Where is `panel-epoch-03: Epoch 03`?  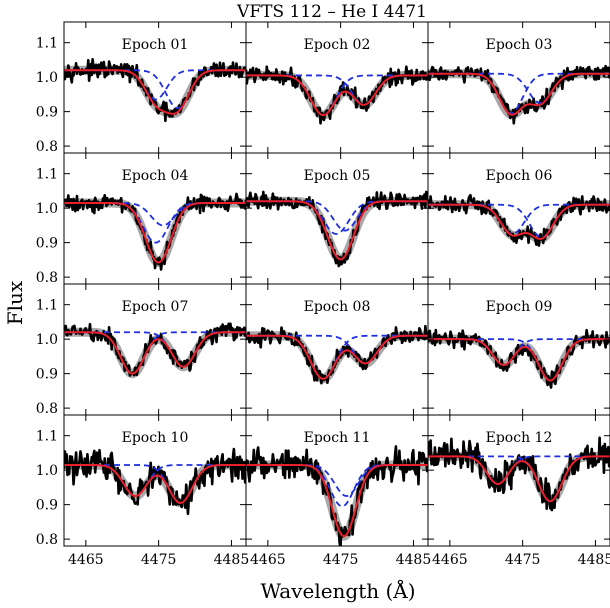
panel-epoch-03: Epoch 03 is located at coordinates (518, 87).